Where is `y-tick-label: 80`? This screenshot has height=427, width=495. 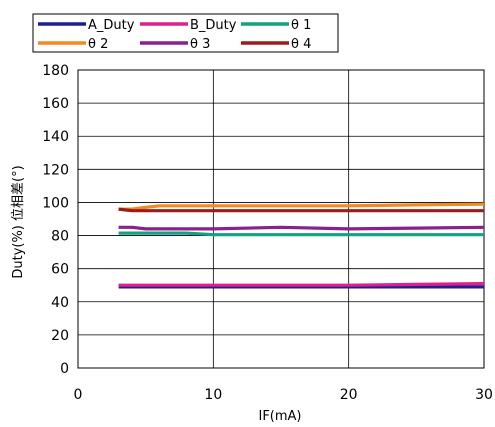
y-tick-label: 80 is located at coordinates (60, 237).